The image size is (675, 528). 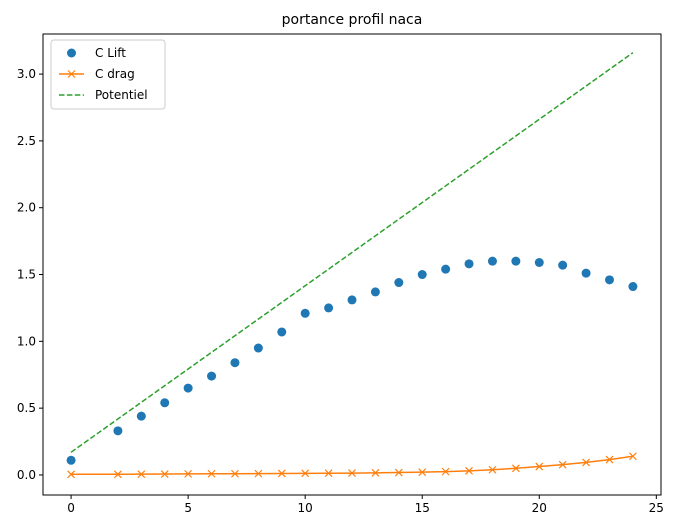 What do you see at coordinates (26, 408) in the screenshot?
I see `y-tick-label: 0.5` at bounding box center [26, 408].